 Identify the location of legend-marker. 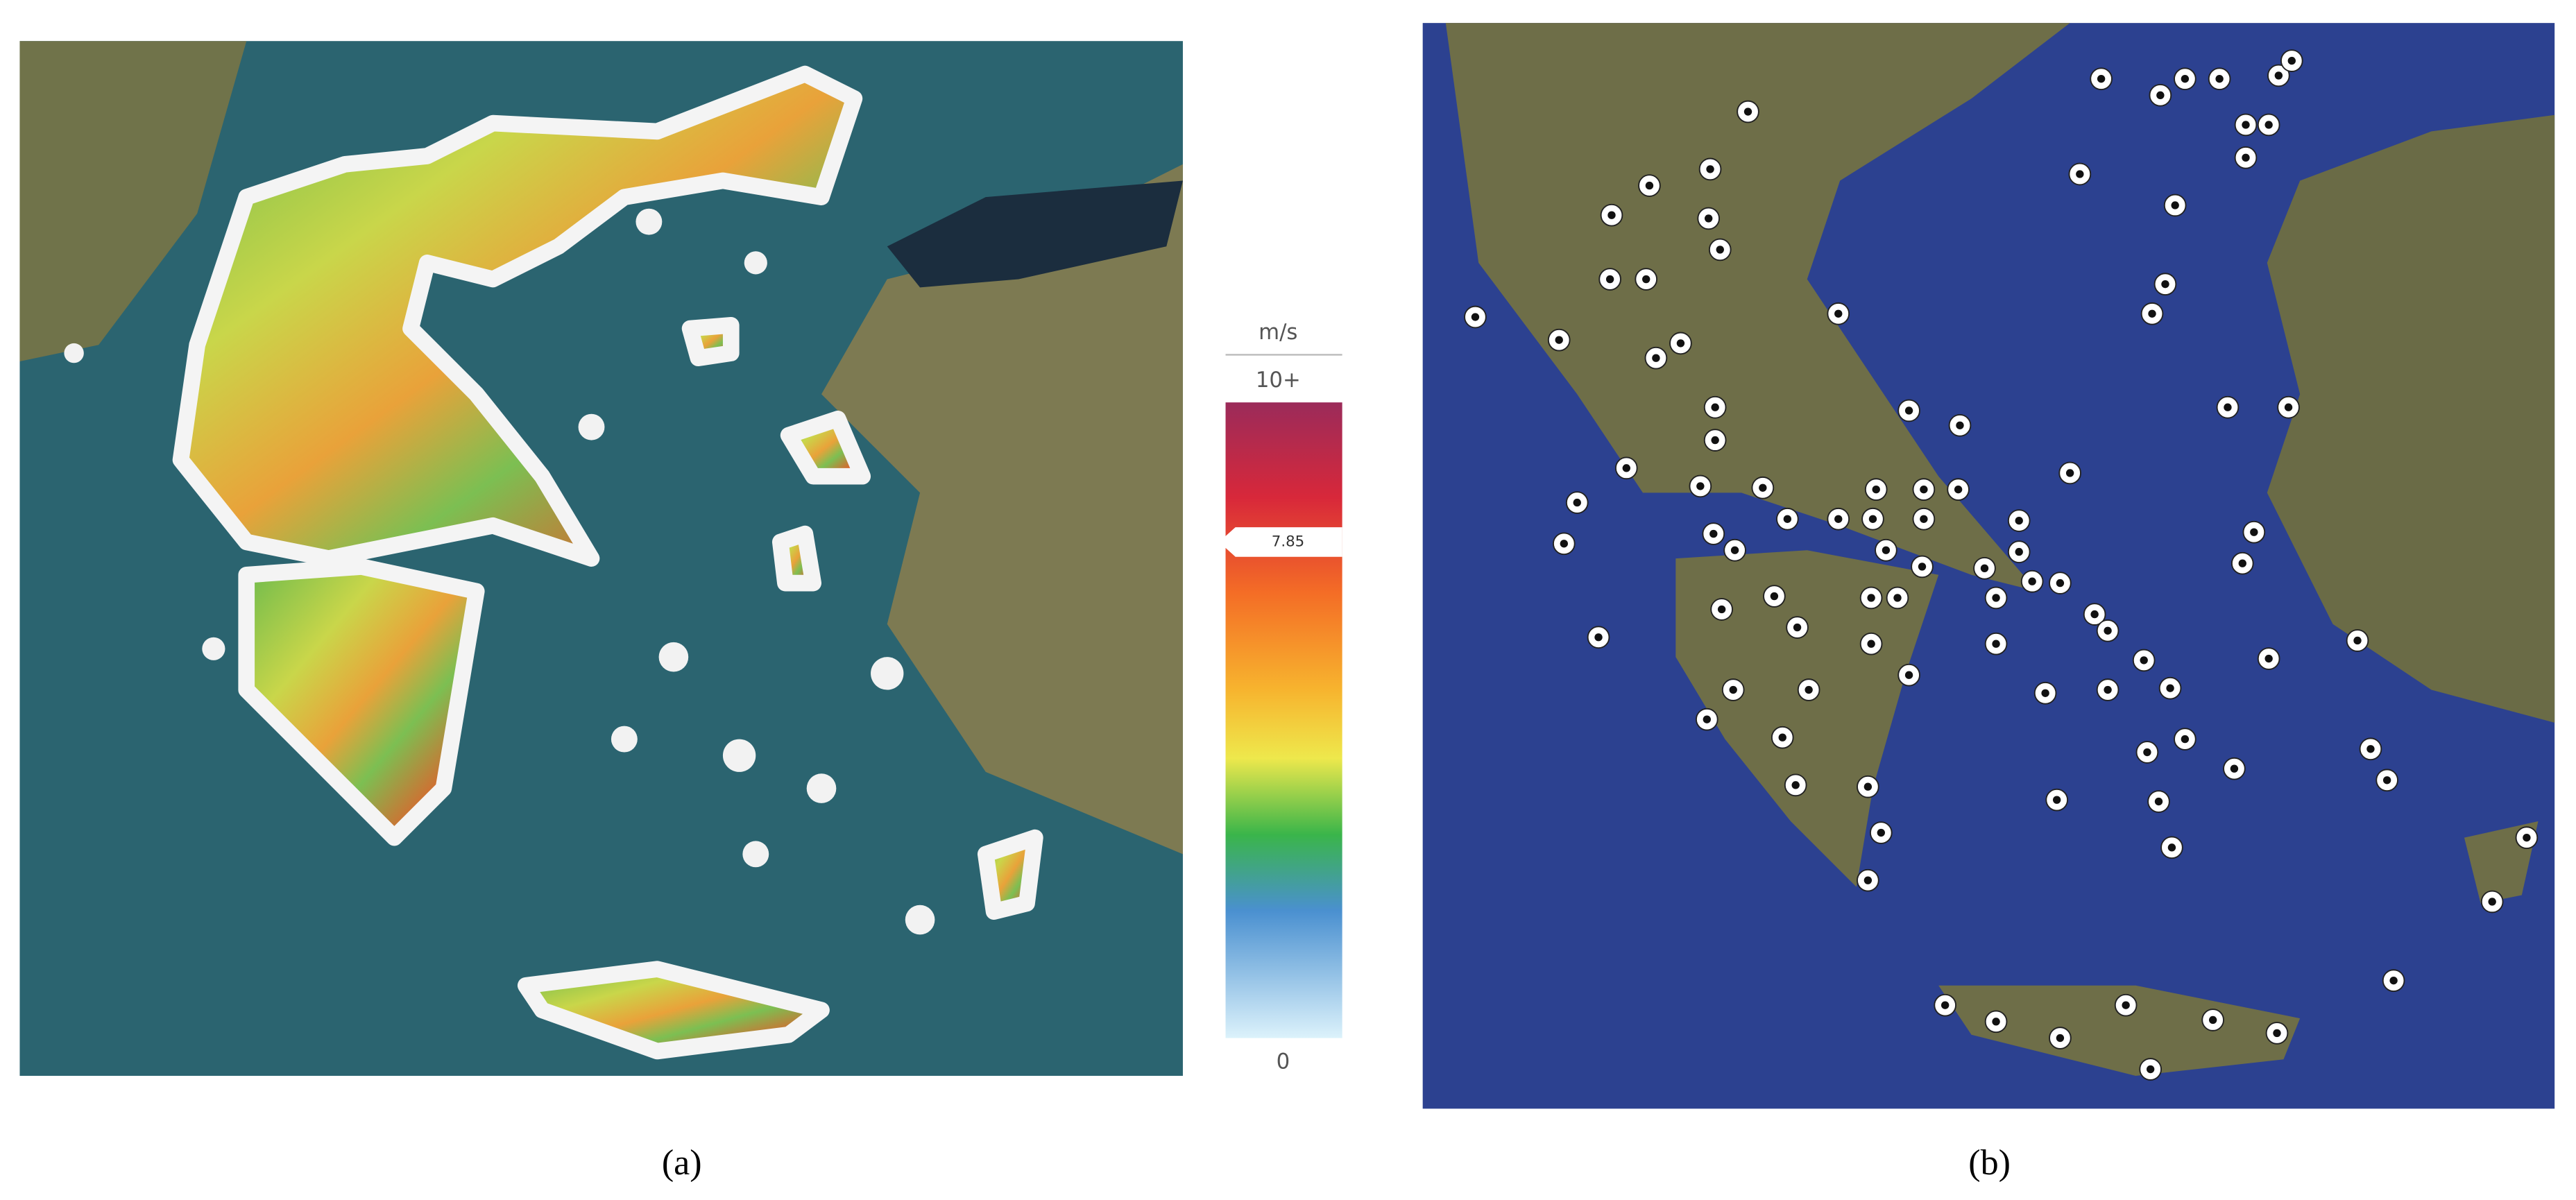
(1280, 542).